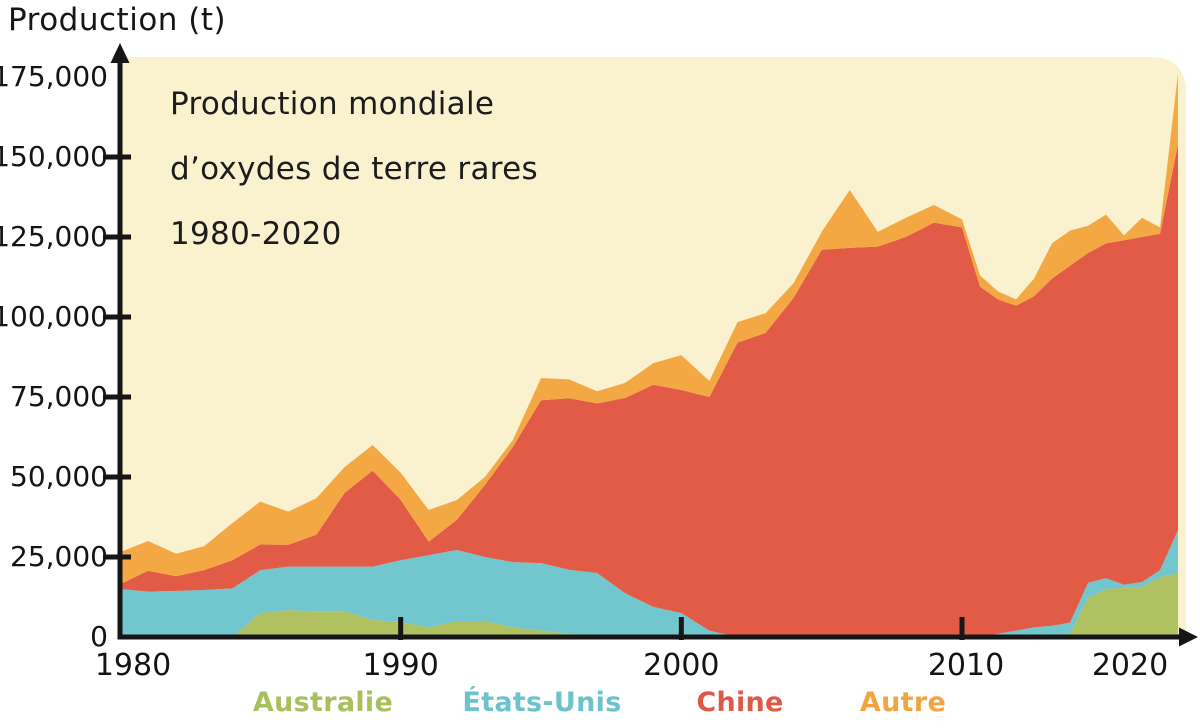 Image resolution: width=1200 pixels, height=728 pixels. I want to click on chart-title-line-2: d’oxydes de terre rares, so click(354, 169).